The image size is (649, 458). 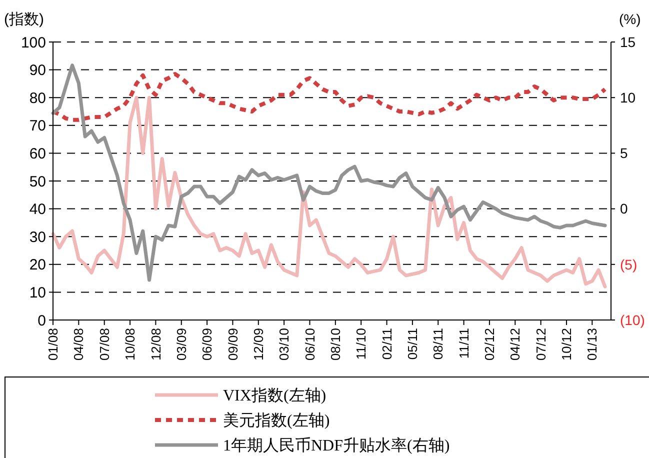 What do you see at coordinates (632, 320) in the screenshot?
I see `y2-tick-label: (10)` at bounding box center [632, 320].